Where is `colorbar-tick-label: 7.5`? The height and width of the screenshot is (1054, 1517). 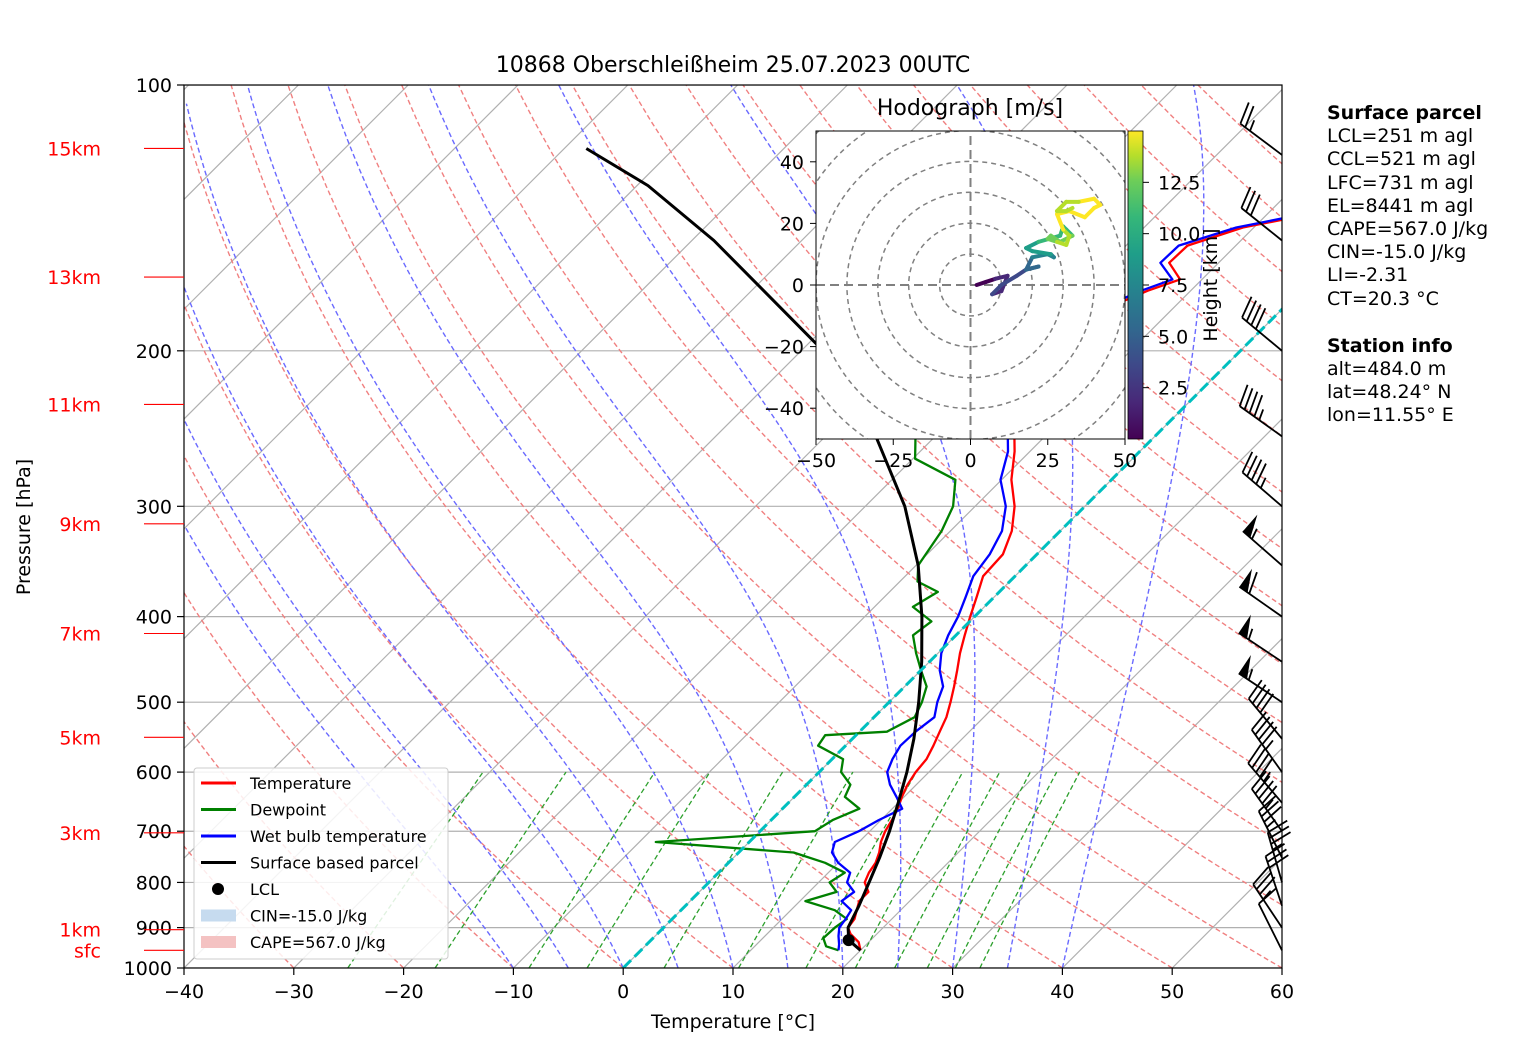 colorbar-tick-label: 7.5 is located at coordinates (1173, 286).